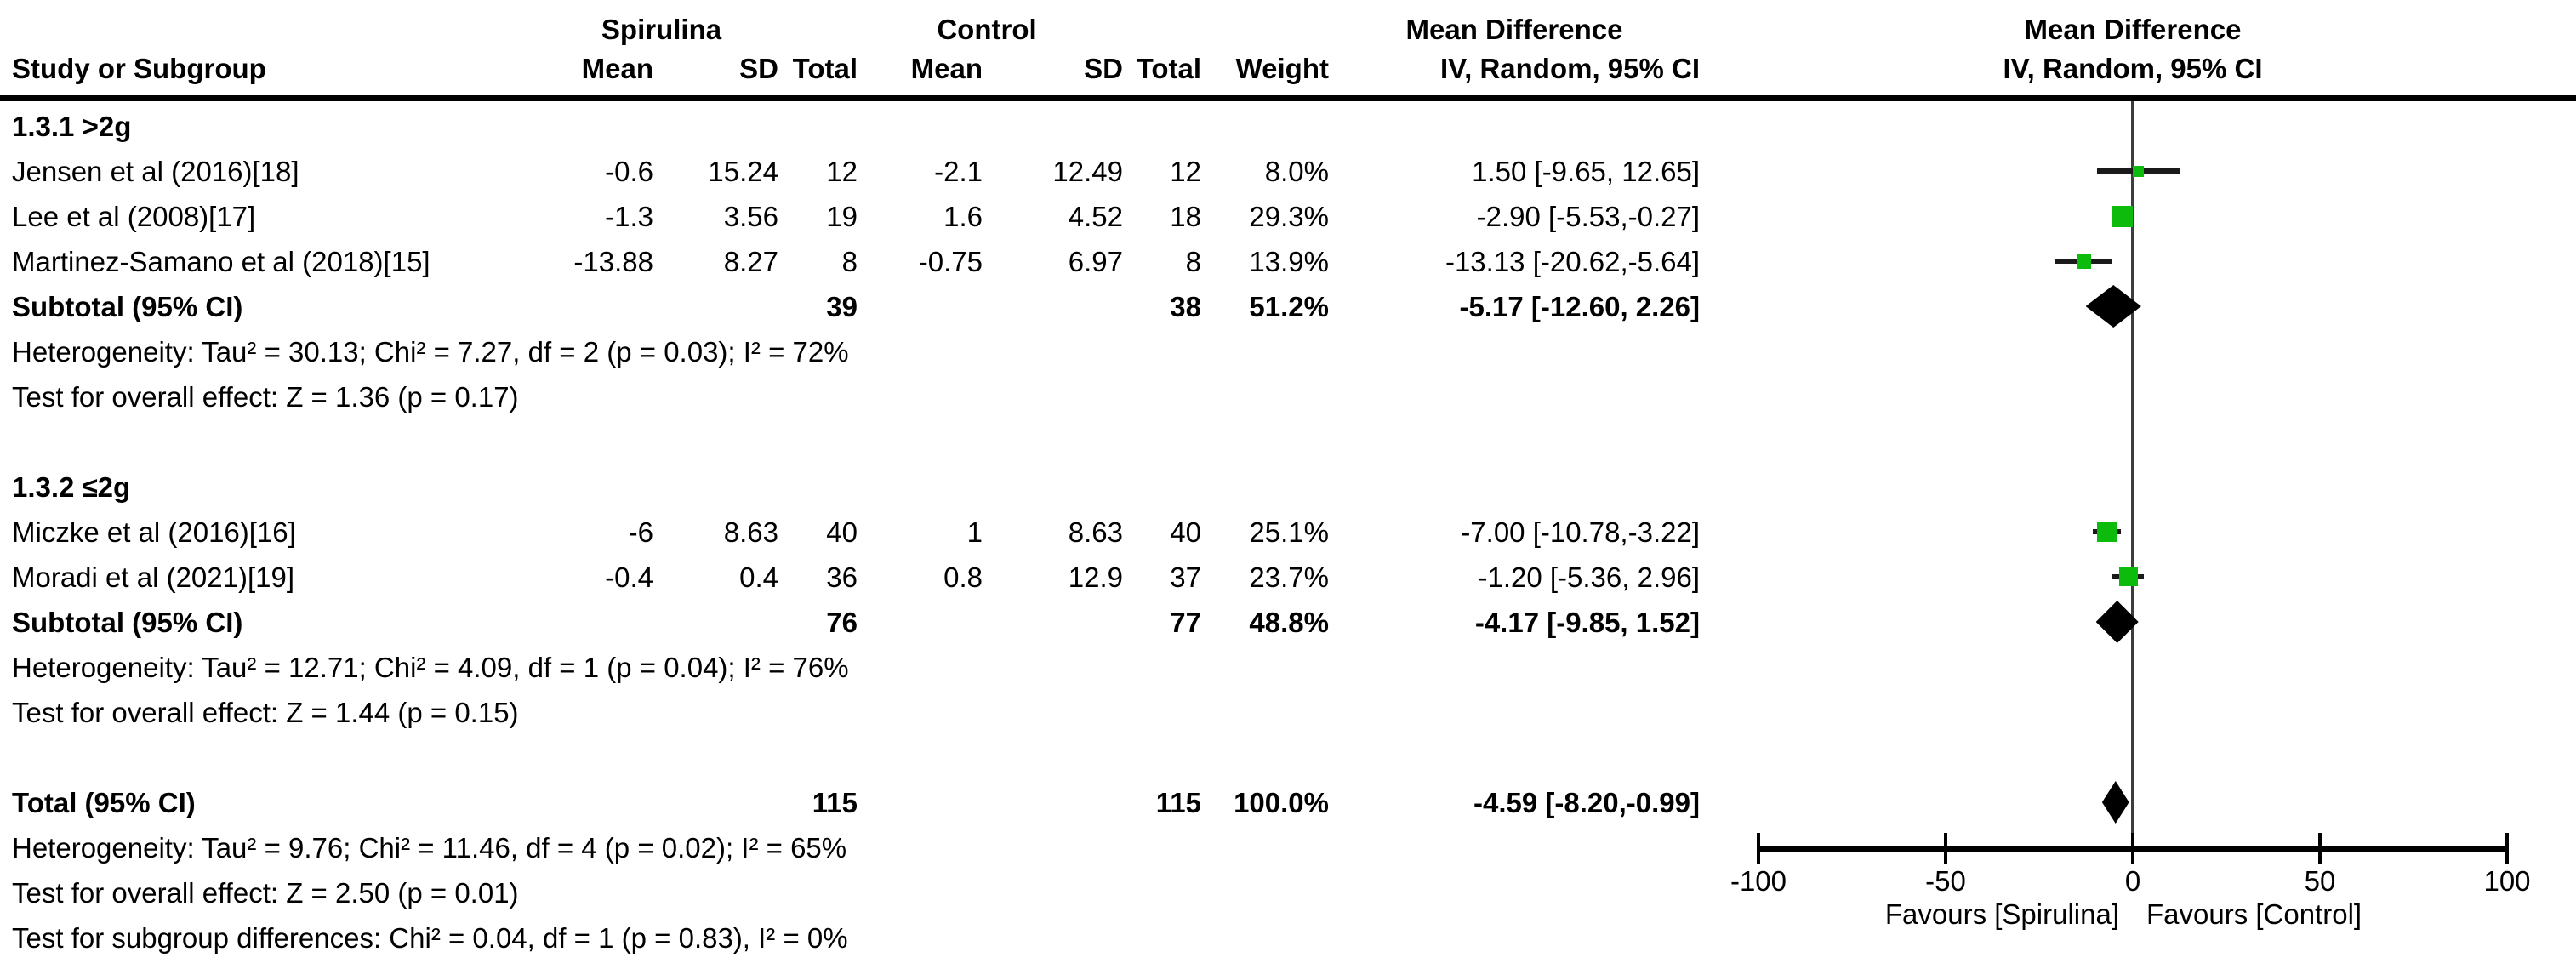  What do you see at coordinates (2254, 914) in the screenshot?
I see `favours-right-label: Favours [Control]` at bounding box center [2254, 914].